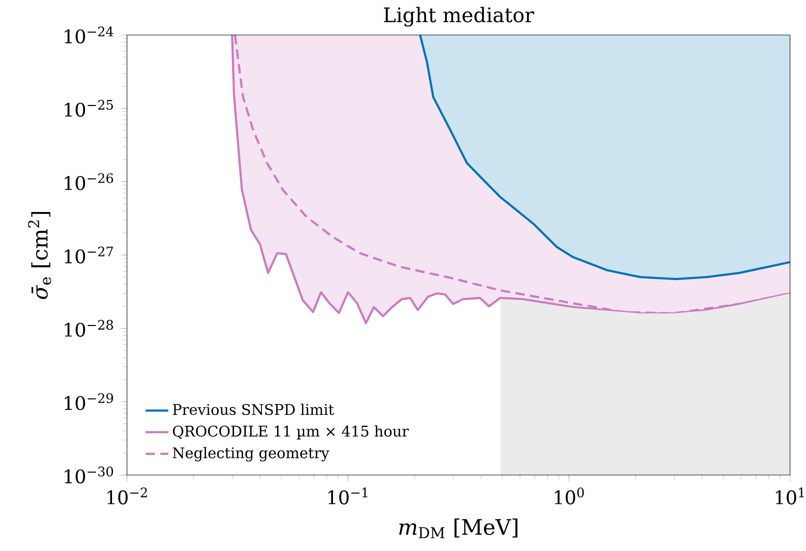 This screenshot has height=551, width=806. I want to click on legend-label: Neglecting geometry, so click(251, 454).